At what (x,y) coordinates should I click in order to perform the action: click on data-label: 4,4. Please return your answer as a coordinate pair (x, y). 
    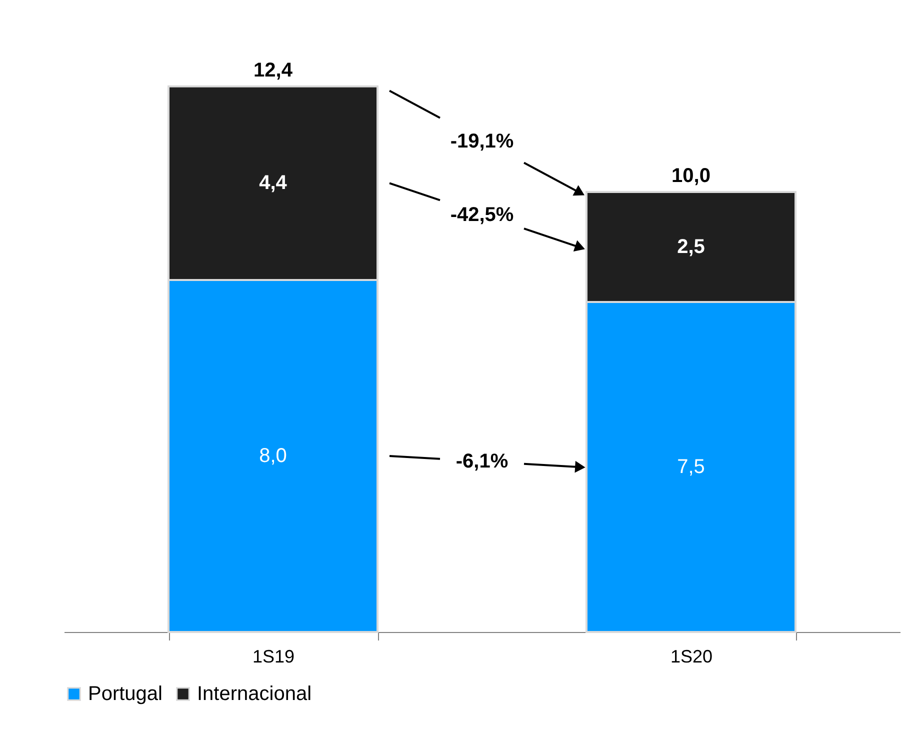
    Looking at the image, I should click on (273, 183).